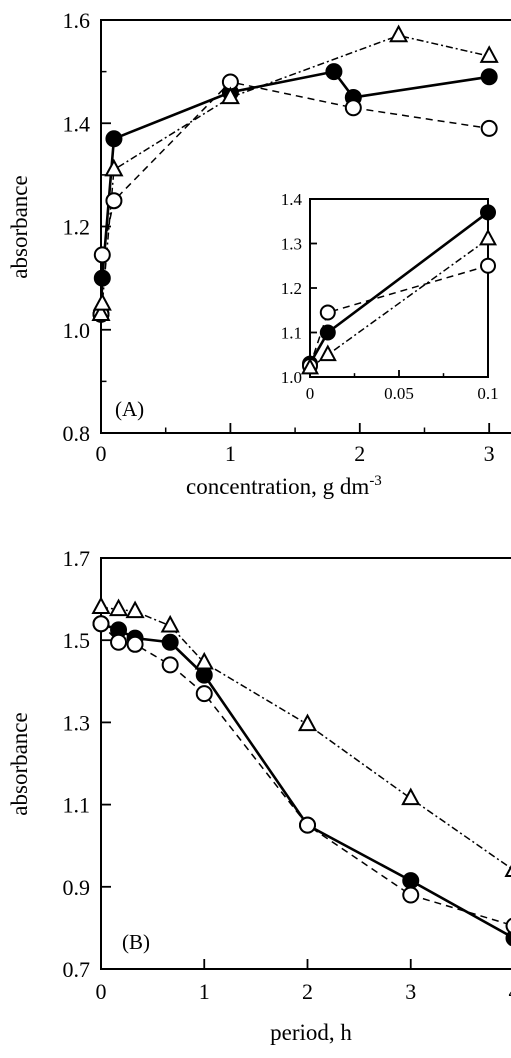 The image size is (511, 1058). Describe the element at coordinates (129, 409) in the screenshot. I see `panel-label-a: (A)` at that location.